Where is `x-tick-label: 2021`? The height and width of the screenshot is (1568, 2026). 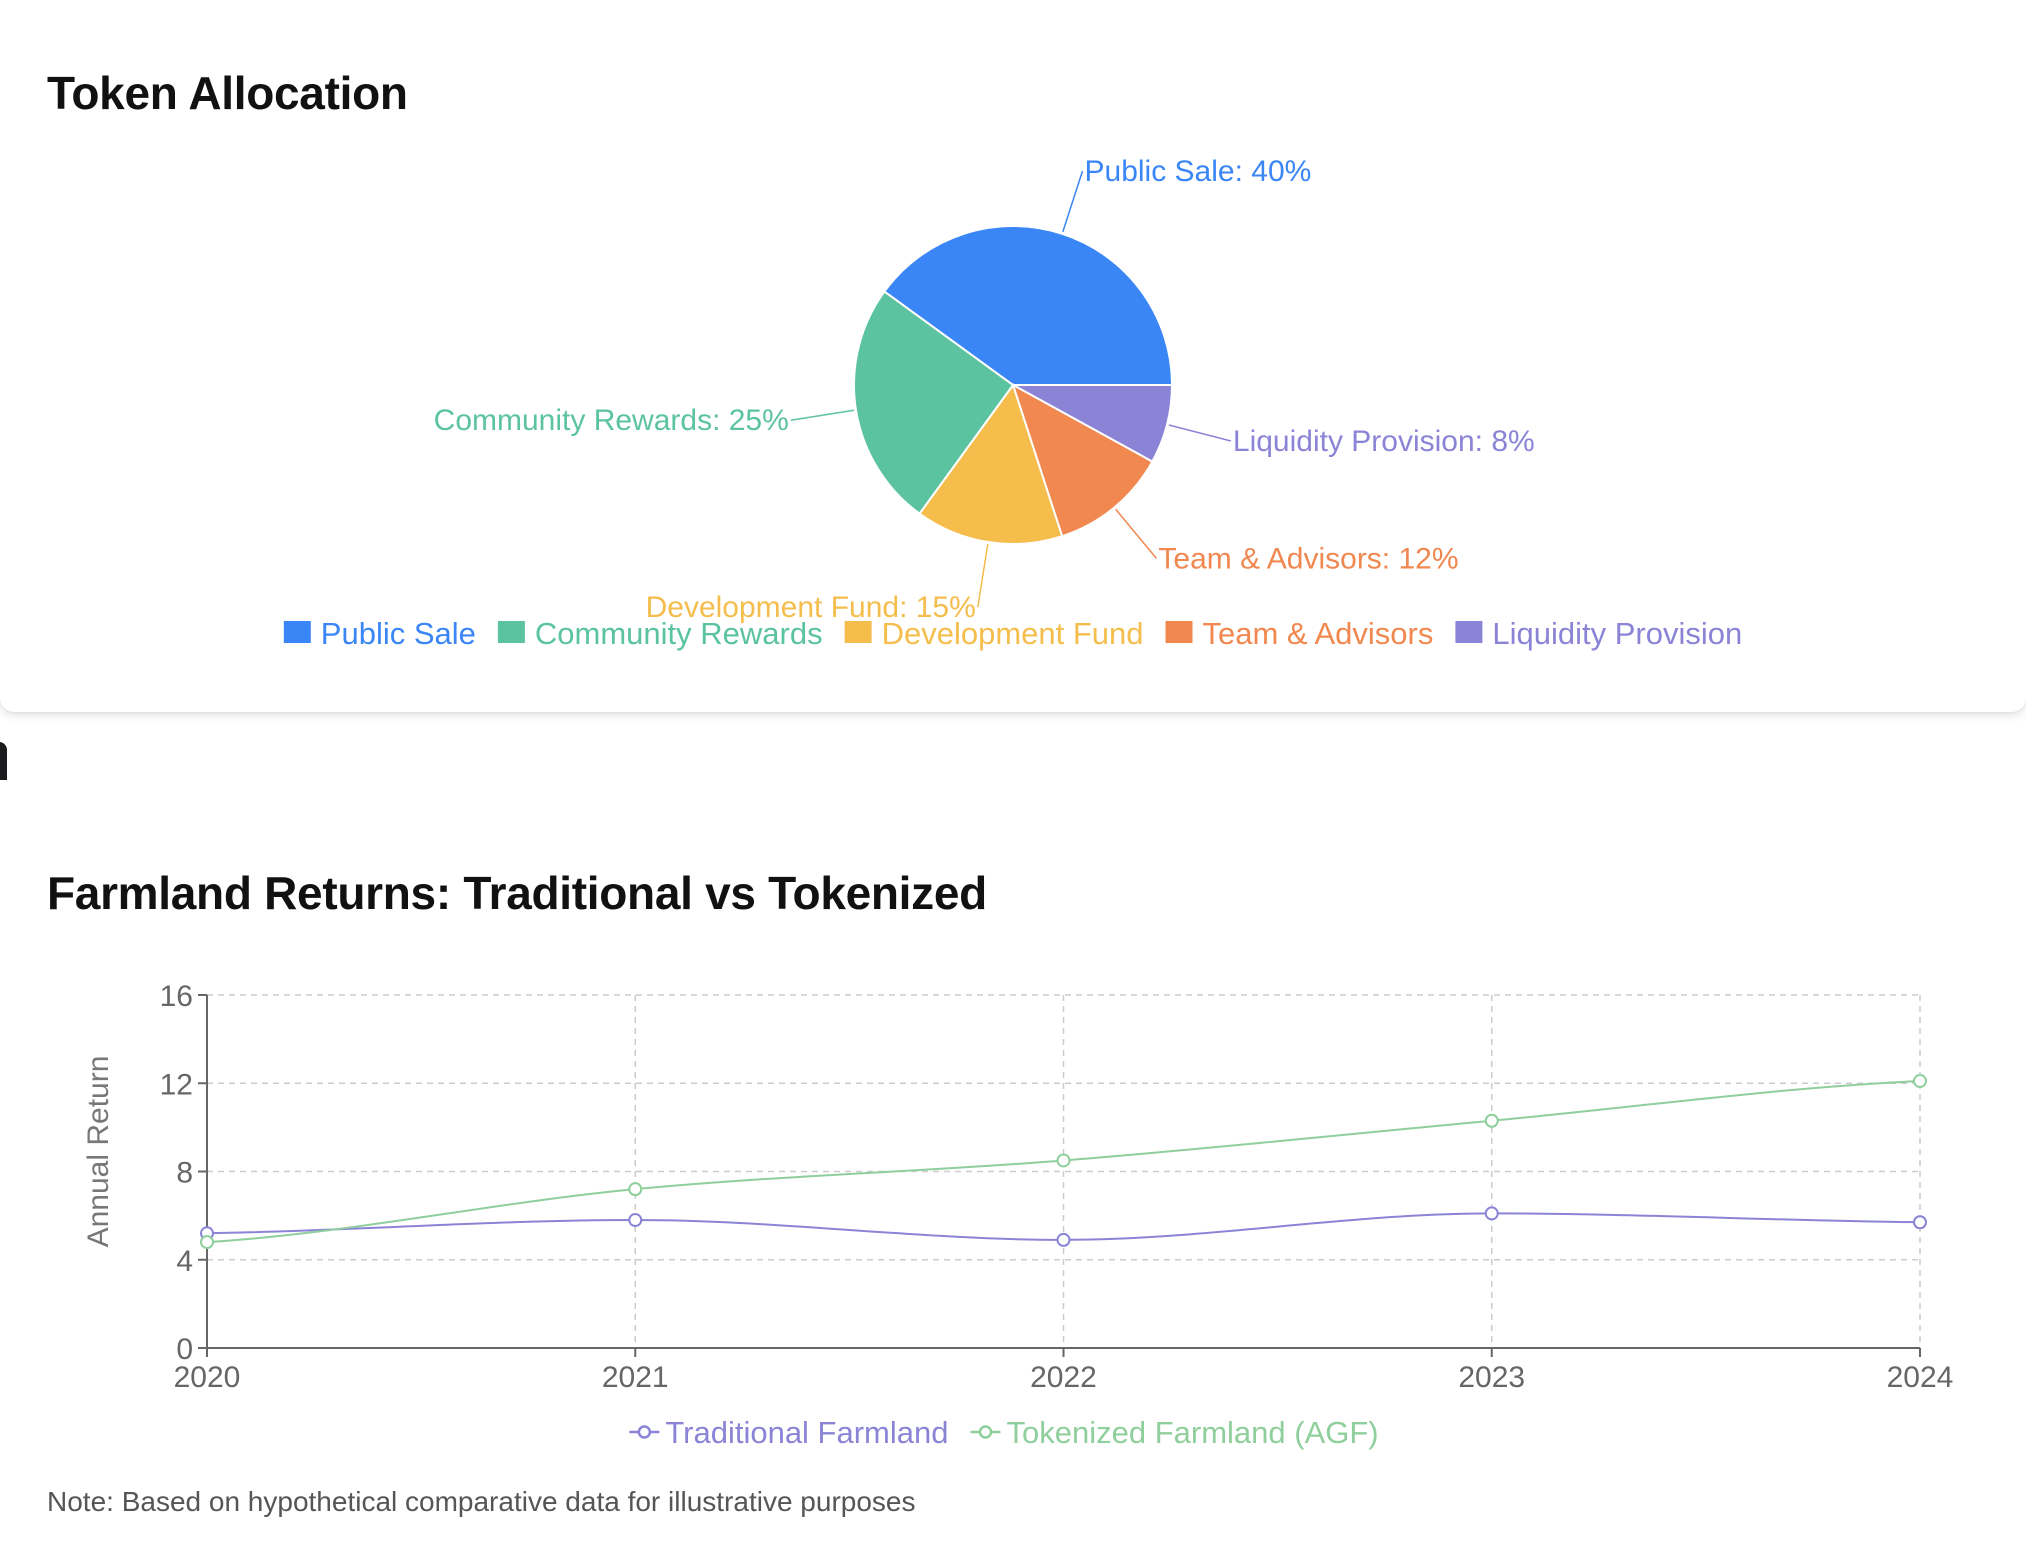
x-tick-label: 2021 is located at coordinates (635, 1377).